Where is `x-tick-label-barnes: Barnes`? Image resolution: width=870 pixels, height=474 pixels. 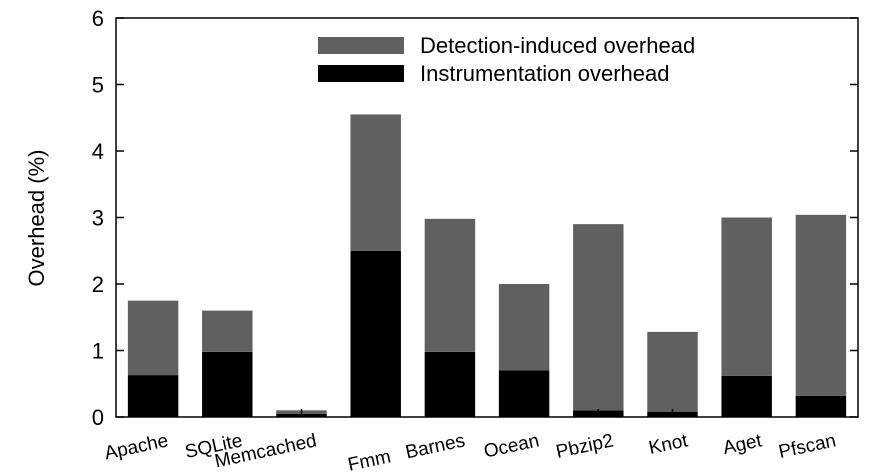
x-tick-label-barnes: Barnes is located at coordinates (435, 446).